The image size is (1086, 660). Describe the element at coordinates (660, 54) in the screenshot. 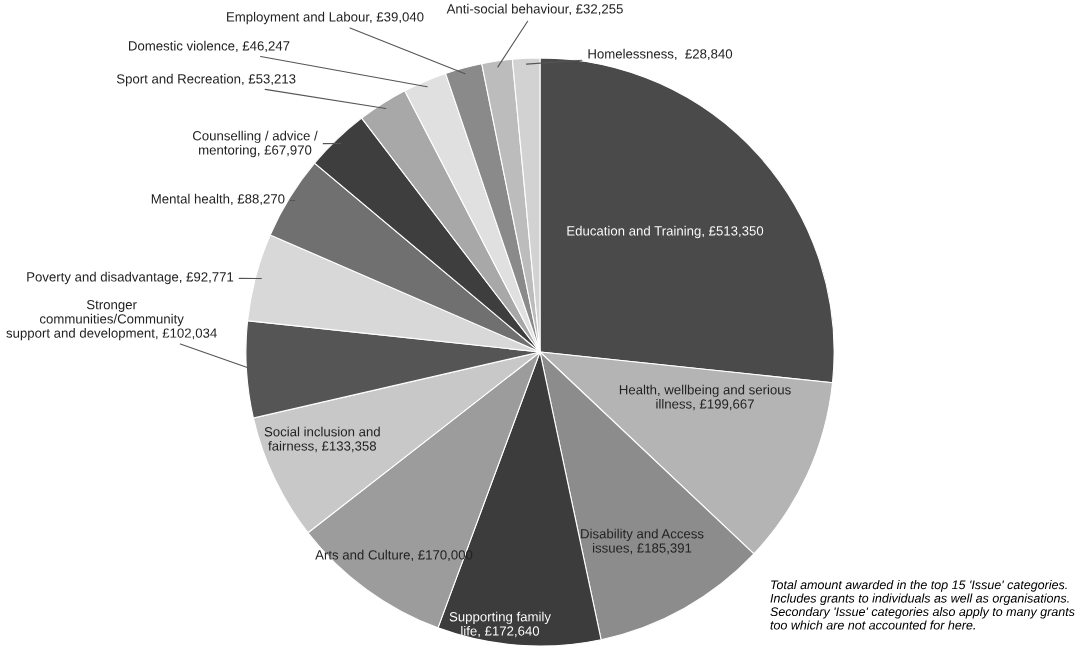

I see `slice-label: Homelessness, £28,840` at that location.